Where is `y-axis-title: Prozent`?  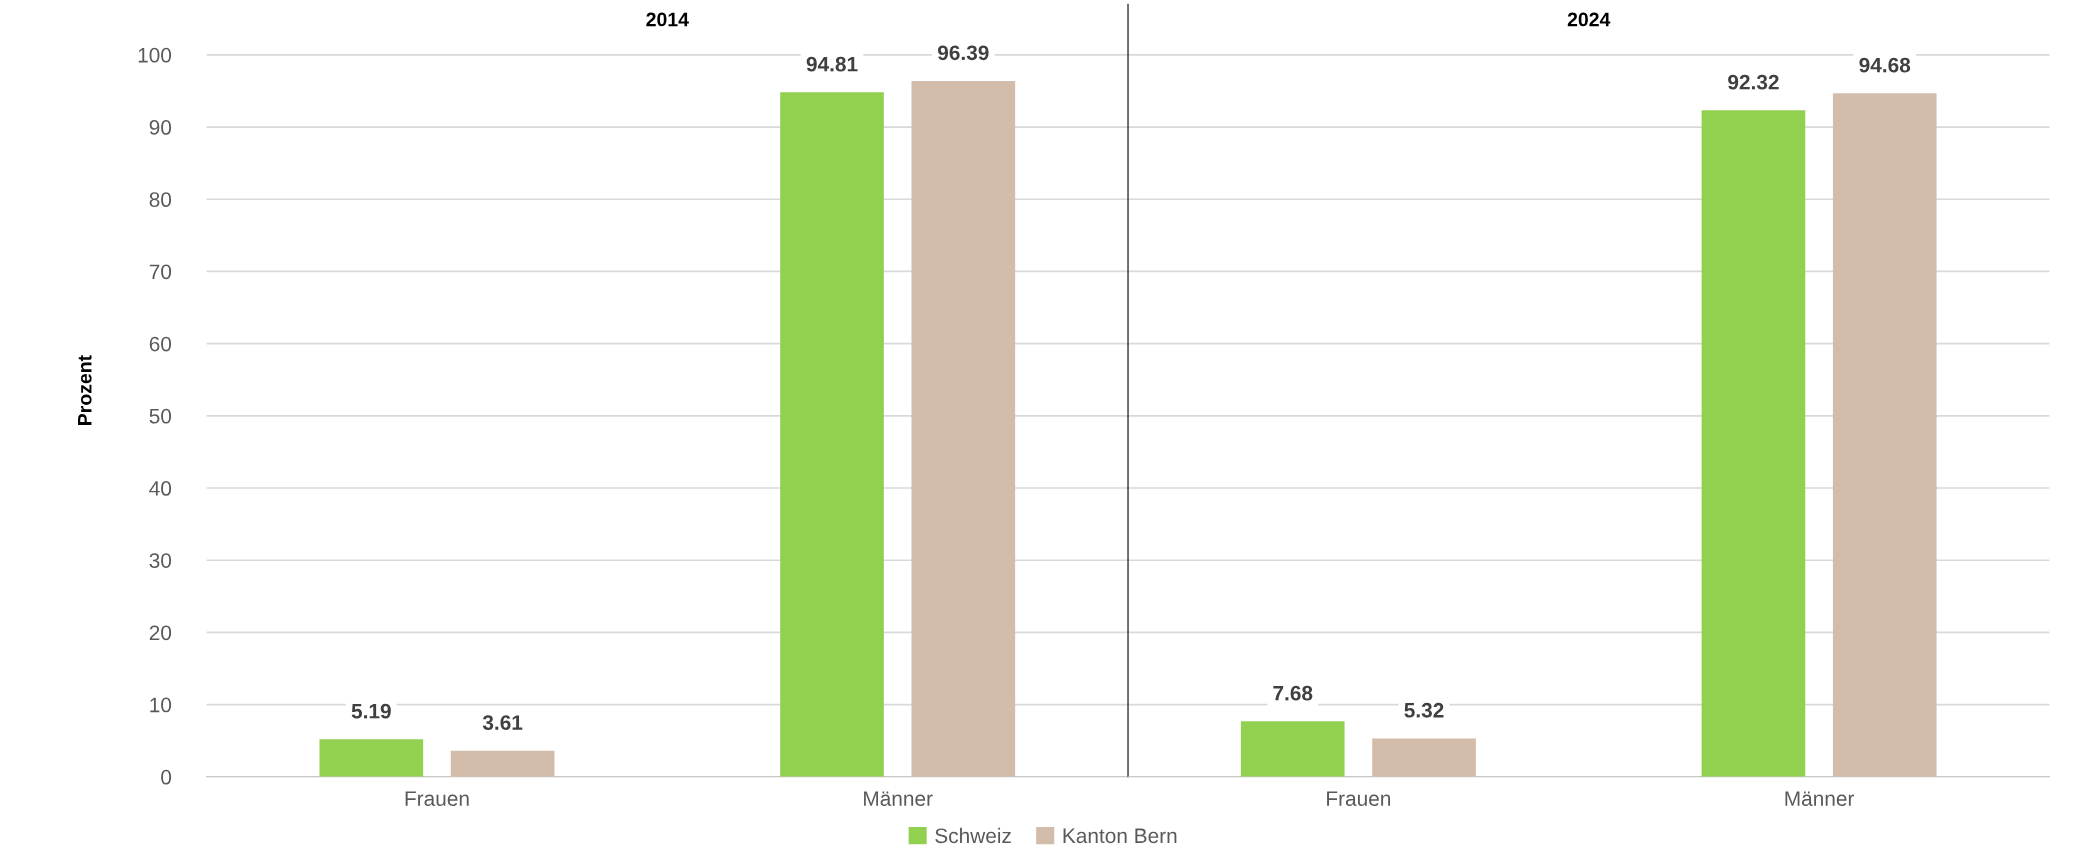
y-axis-title: Prozent is located at coordinates (85, 390).